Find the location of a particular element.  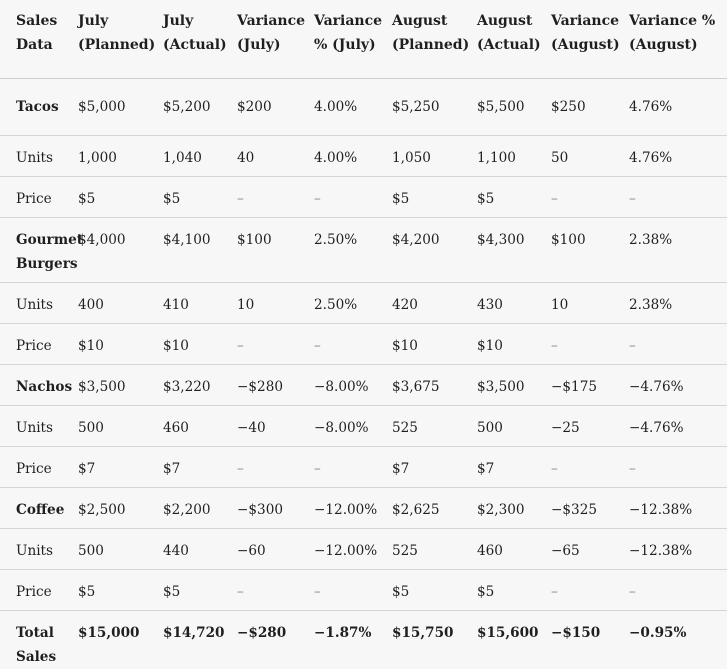

variance-july-cell: −$280 is located at coordinates (275, 639).